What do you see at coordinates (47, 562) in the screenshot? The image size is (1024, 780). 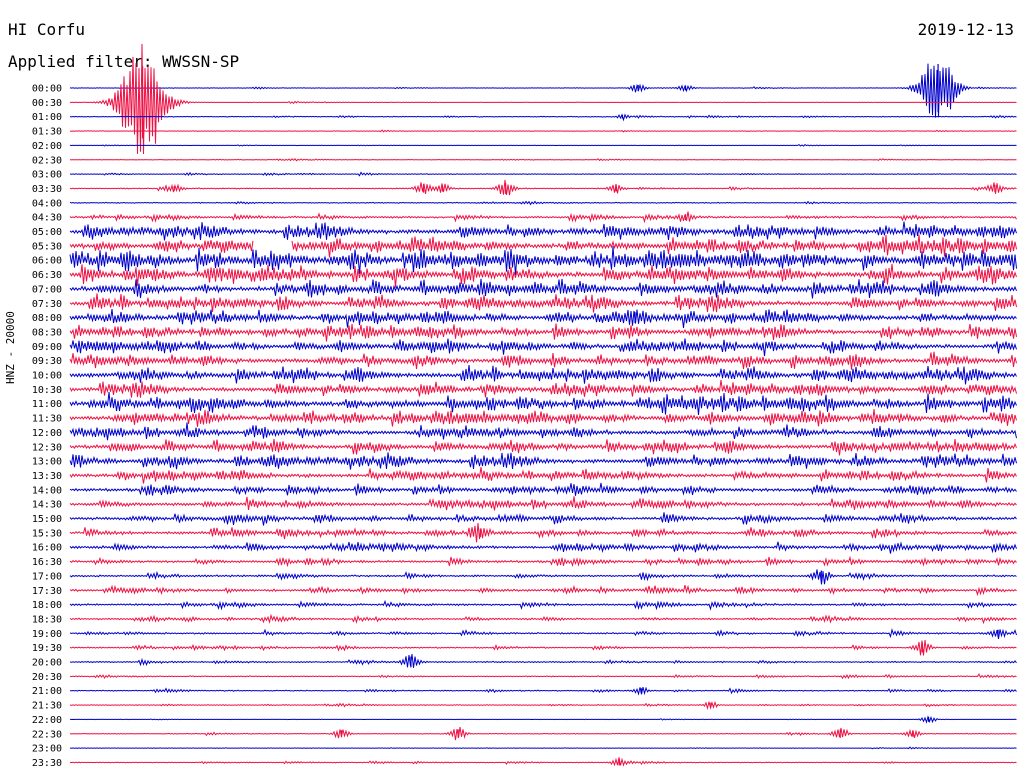 I see `row-time-label: 16:30` at bounding box center [47, 562].